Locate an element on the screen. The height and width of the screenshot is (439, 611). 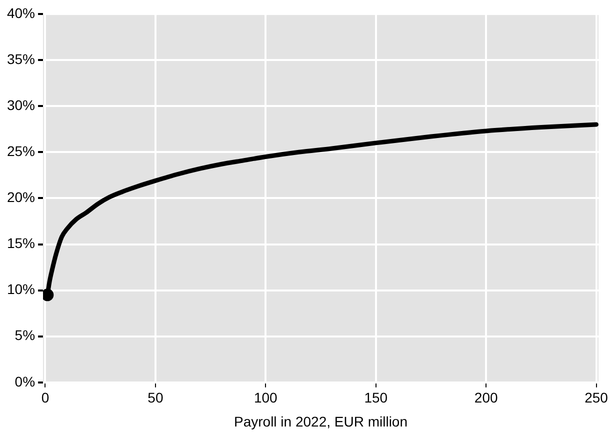
y-tick-label: 20% is located at coordinates (21, 197).